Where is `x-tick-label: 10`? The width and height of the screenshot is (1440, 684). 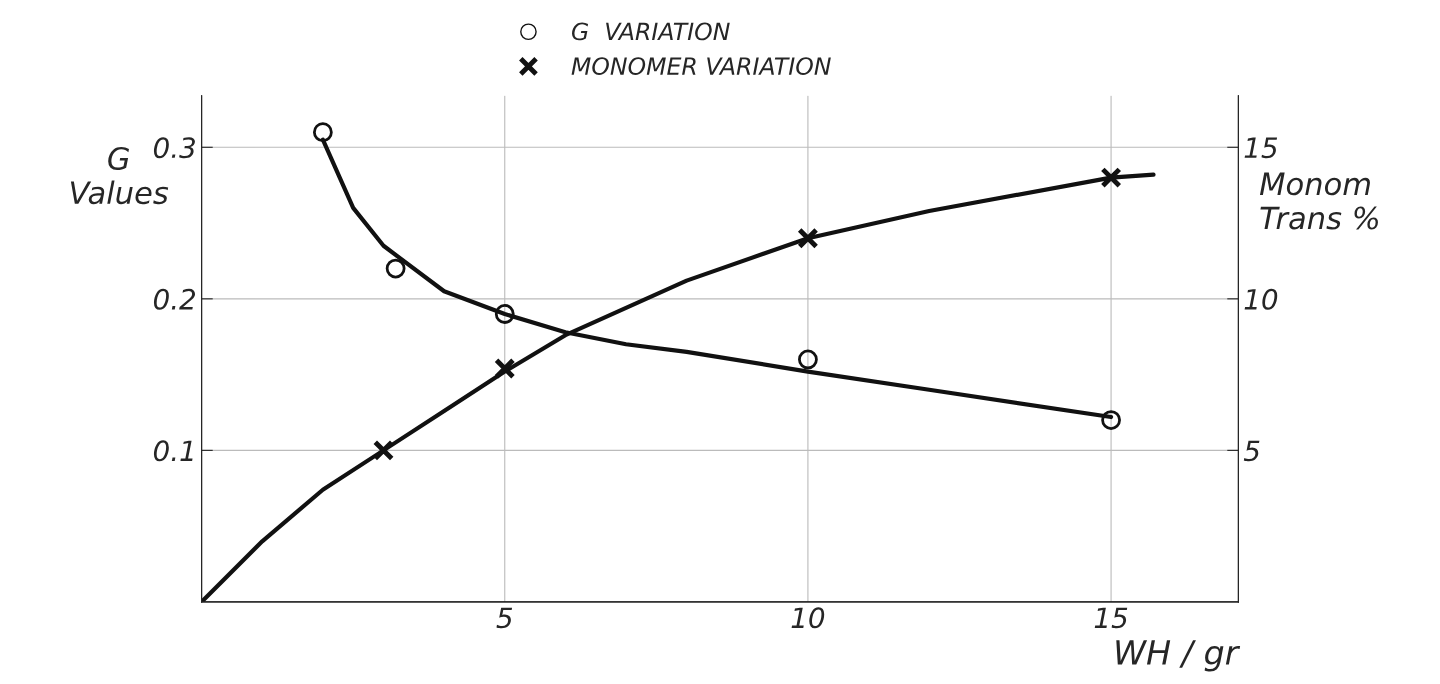 x-tick-label: 10 is located at coordinates (808, 618).